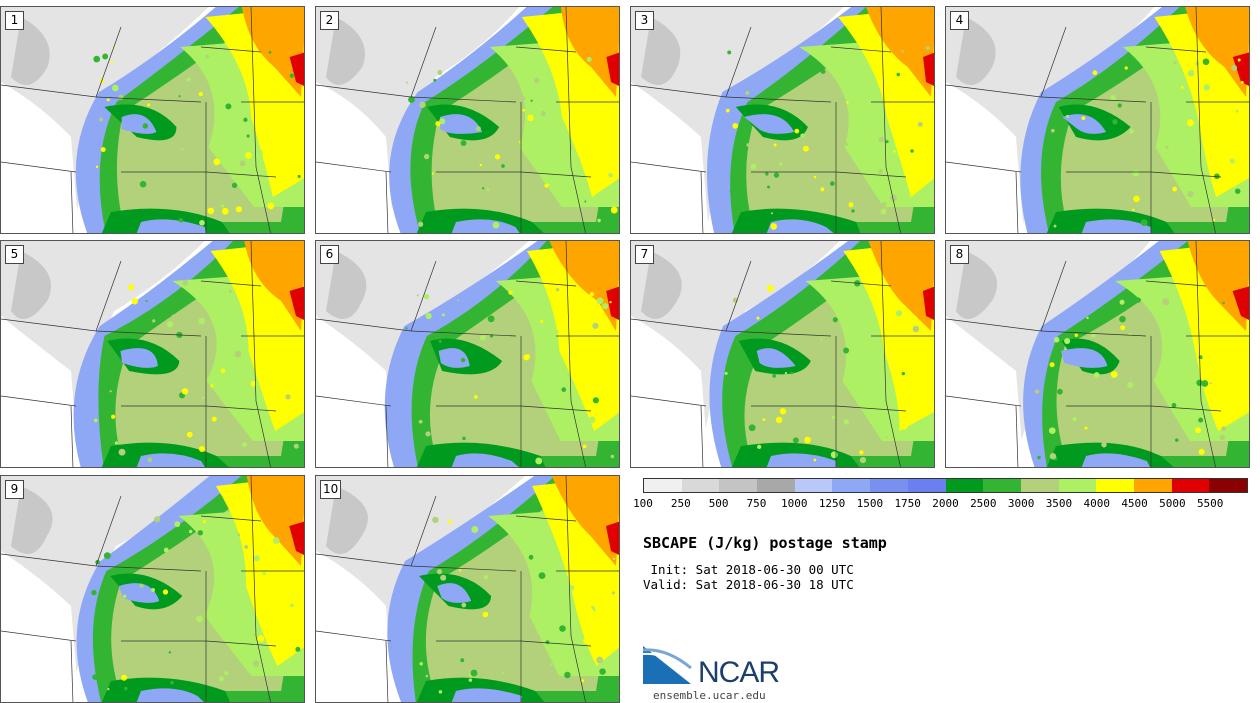 The width and height of the screenshot is (1260, 703). I want to click on legend-tick-label: 4500, so click(1134, 503).